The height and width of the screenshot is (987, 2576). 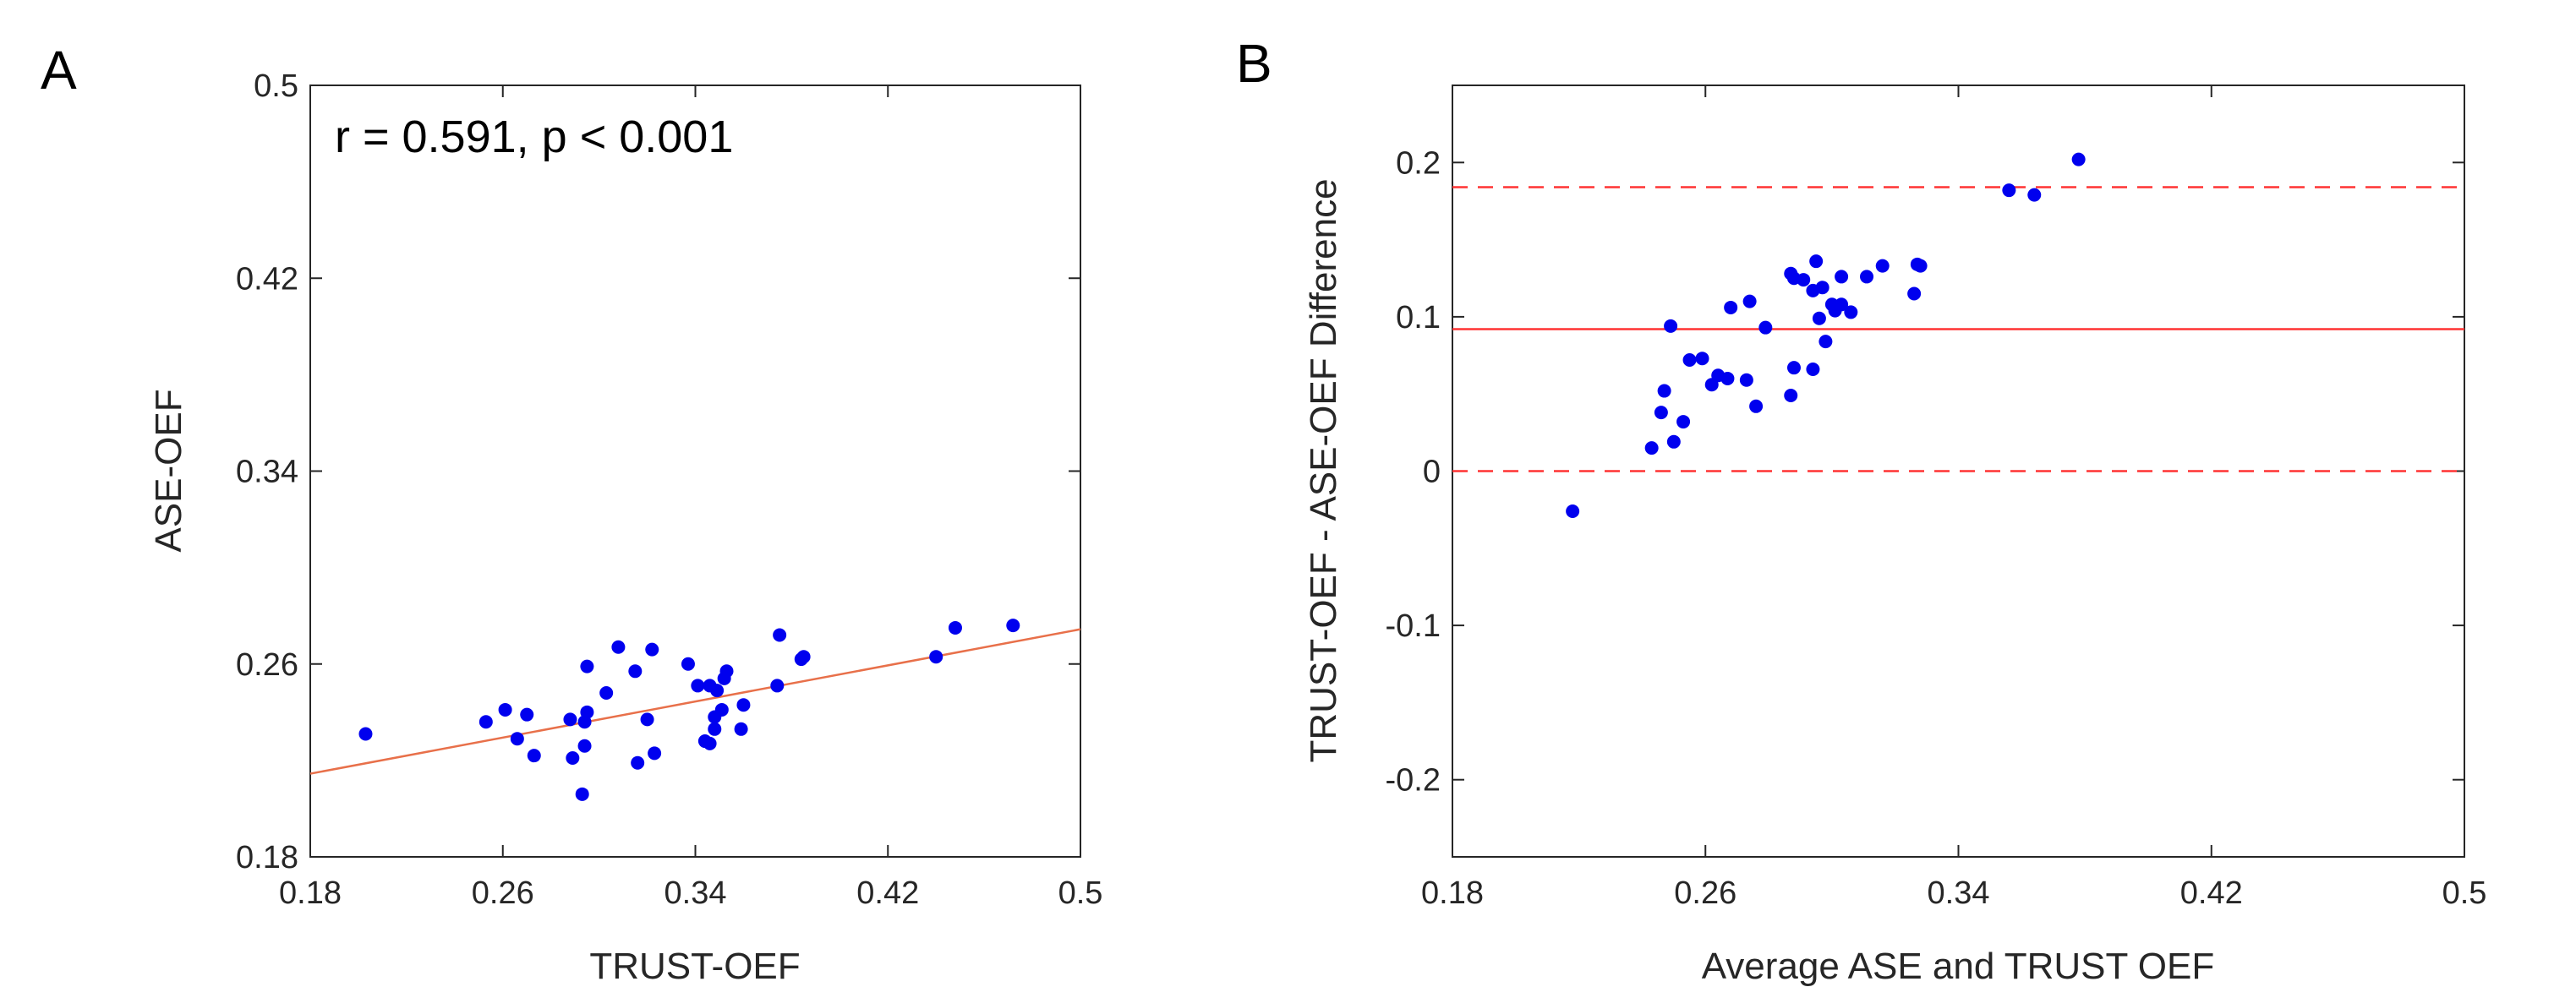 I want to click on chart-b-xtick-label: 0.26, so click(x=1705, y=893).